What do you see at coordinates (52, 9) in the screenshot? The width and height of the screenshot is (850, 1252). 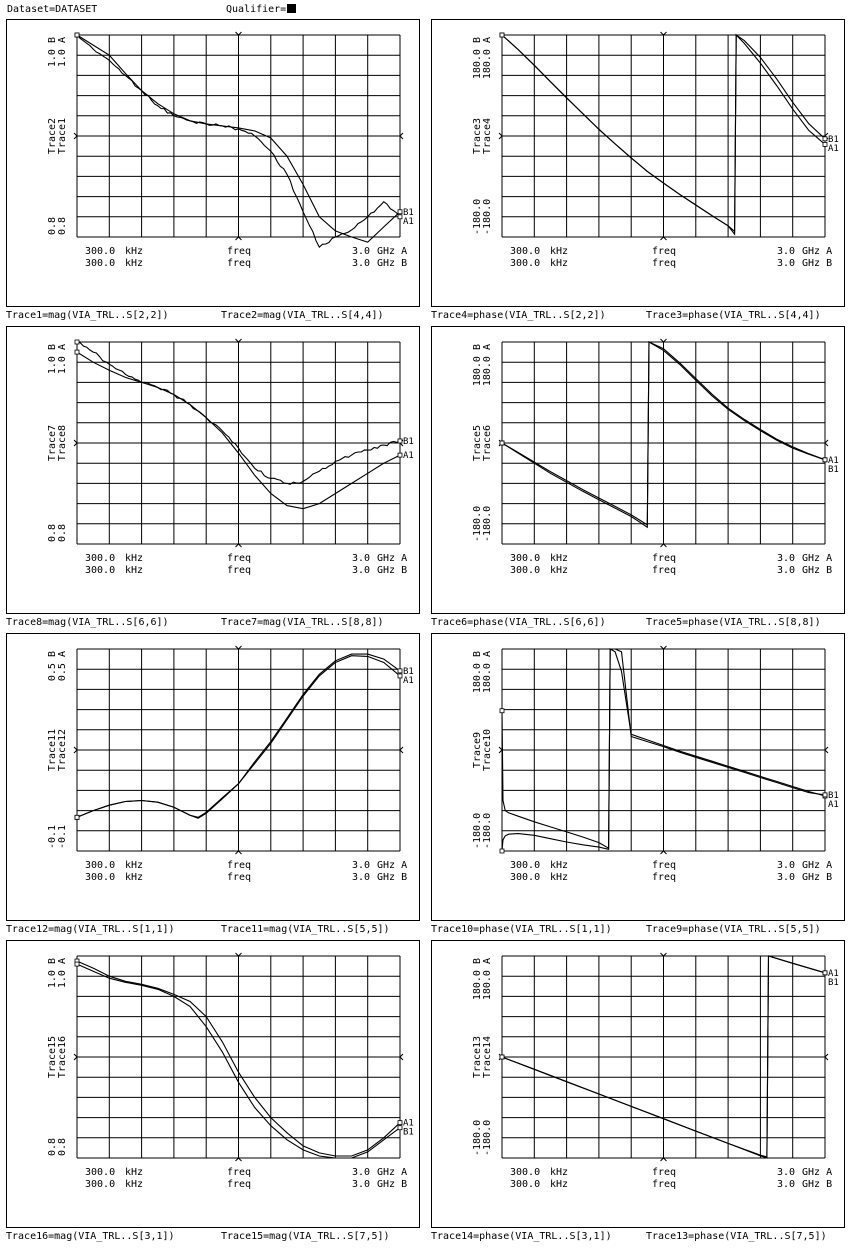 I see `dataset-label: Dataset=DATASET` at bounding box center [52, 9].